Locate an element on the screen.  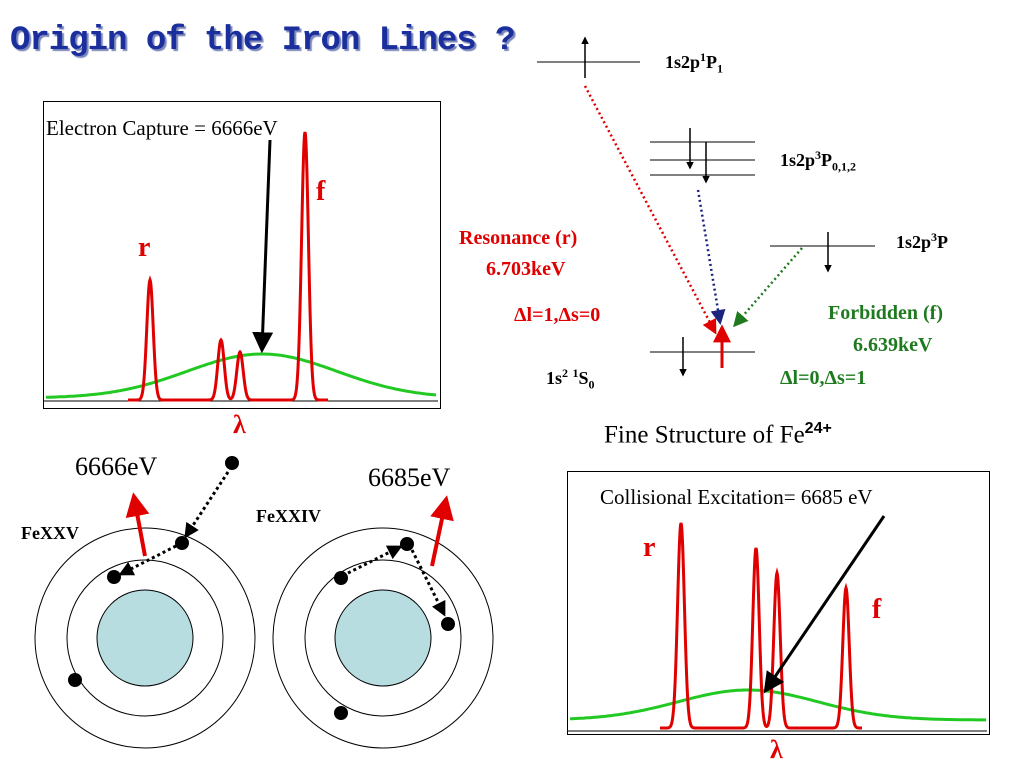
left-outer-orbit is located at coordinates (145, 638).